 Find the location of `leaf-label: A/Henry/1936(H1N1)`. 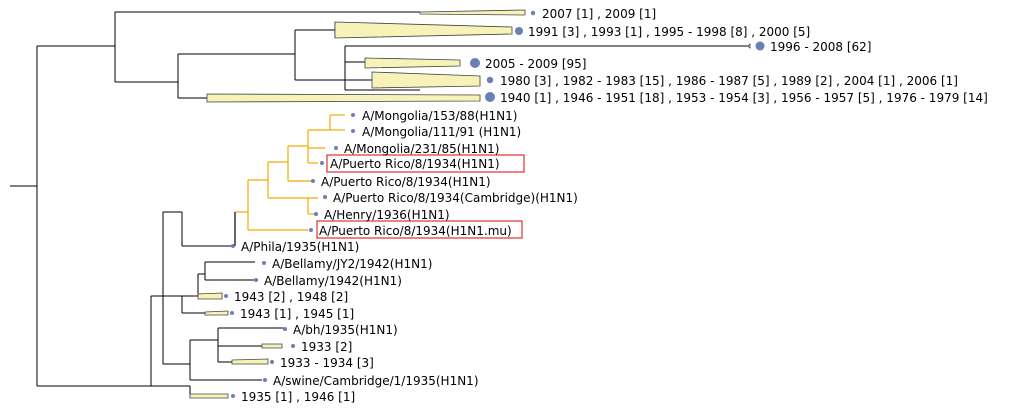

leaf-label: A/Henry/1936(H1N1) is located at coordinates (387, 215).